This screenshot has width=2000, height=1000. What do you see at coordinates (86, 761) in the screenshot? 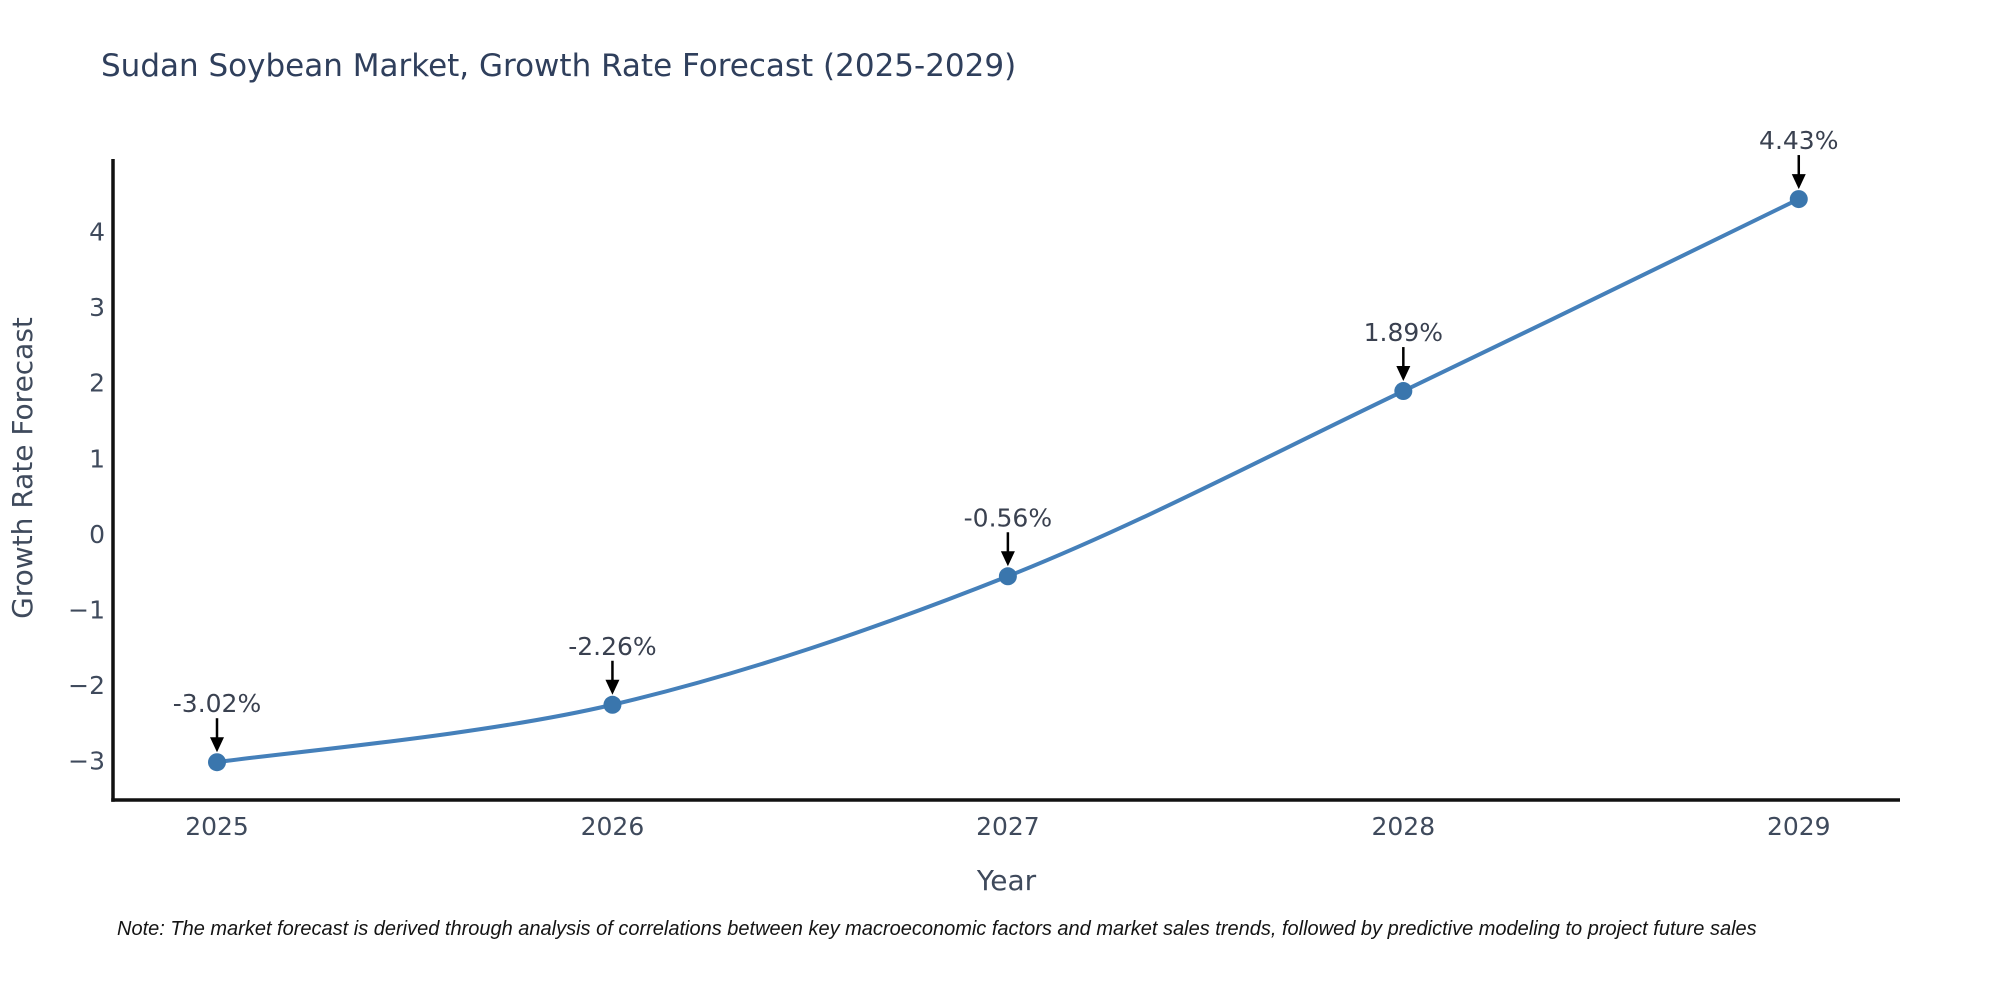
I see `y-tick-label-7: −3` at bounding box center [86, 761].